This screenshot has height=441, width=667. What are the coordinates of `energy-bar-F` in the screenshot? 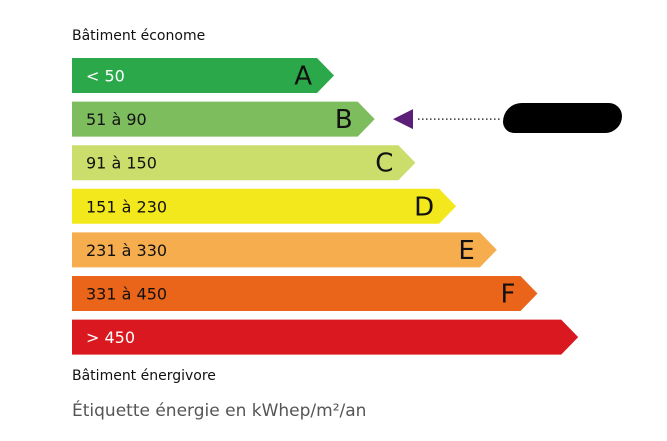 It's located at (305, 293).